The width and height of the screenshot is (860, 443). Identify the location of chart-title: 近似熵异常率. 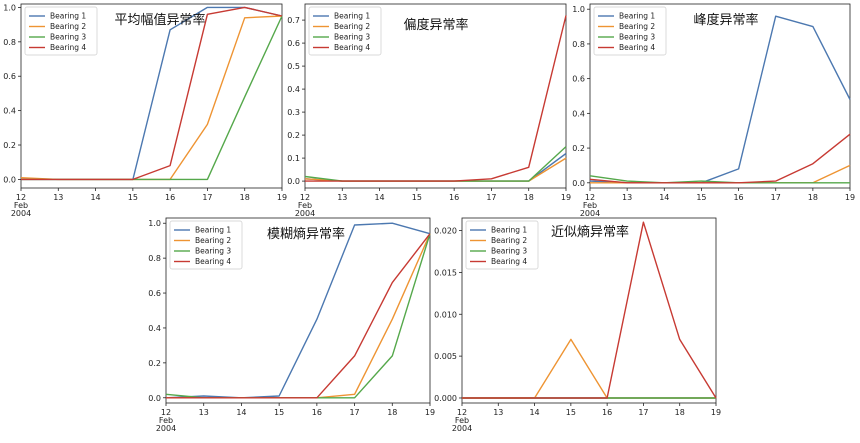
(590, 232).